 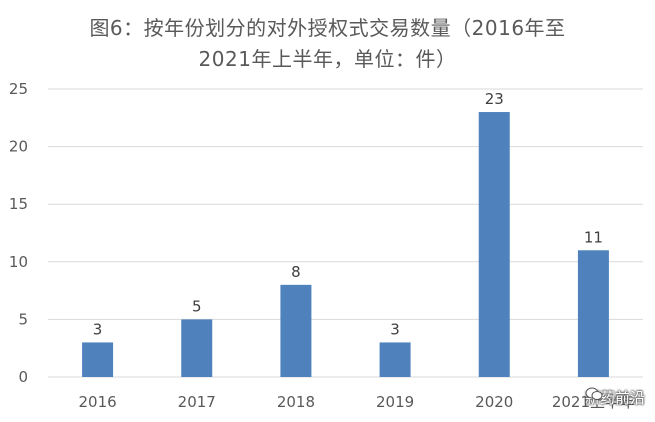 I want to click on y-tick-label: 0, so click(x=23, y=377).